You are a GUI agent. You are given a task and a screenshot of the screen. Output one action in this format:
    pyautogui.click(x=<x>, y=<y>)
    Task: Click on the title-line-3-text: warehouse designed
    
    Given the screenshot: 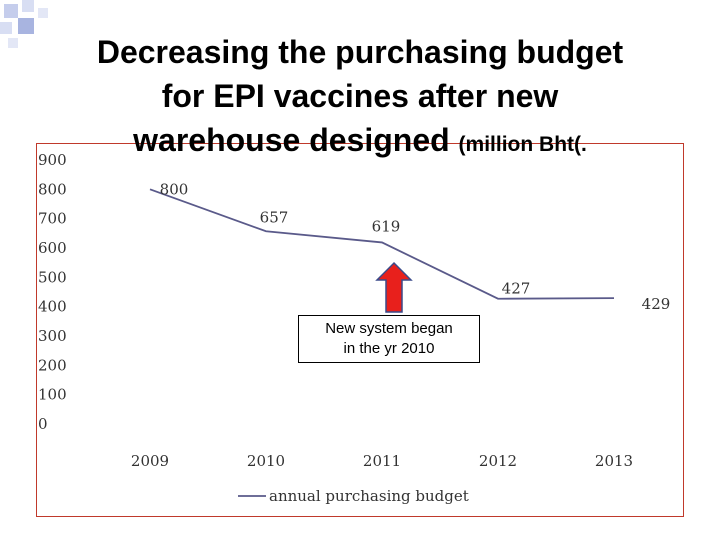 What is the action you would take?
    pyautogui.click(x=291, y=140)
    